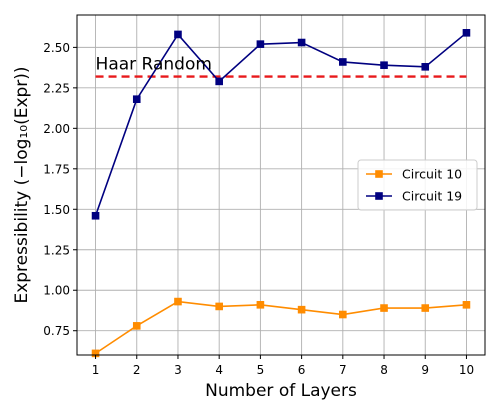  I want to click on x-axis-title: Number of Layers, so click(281, 391).